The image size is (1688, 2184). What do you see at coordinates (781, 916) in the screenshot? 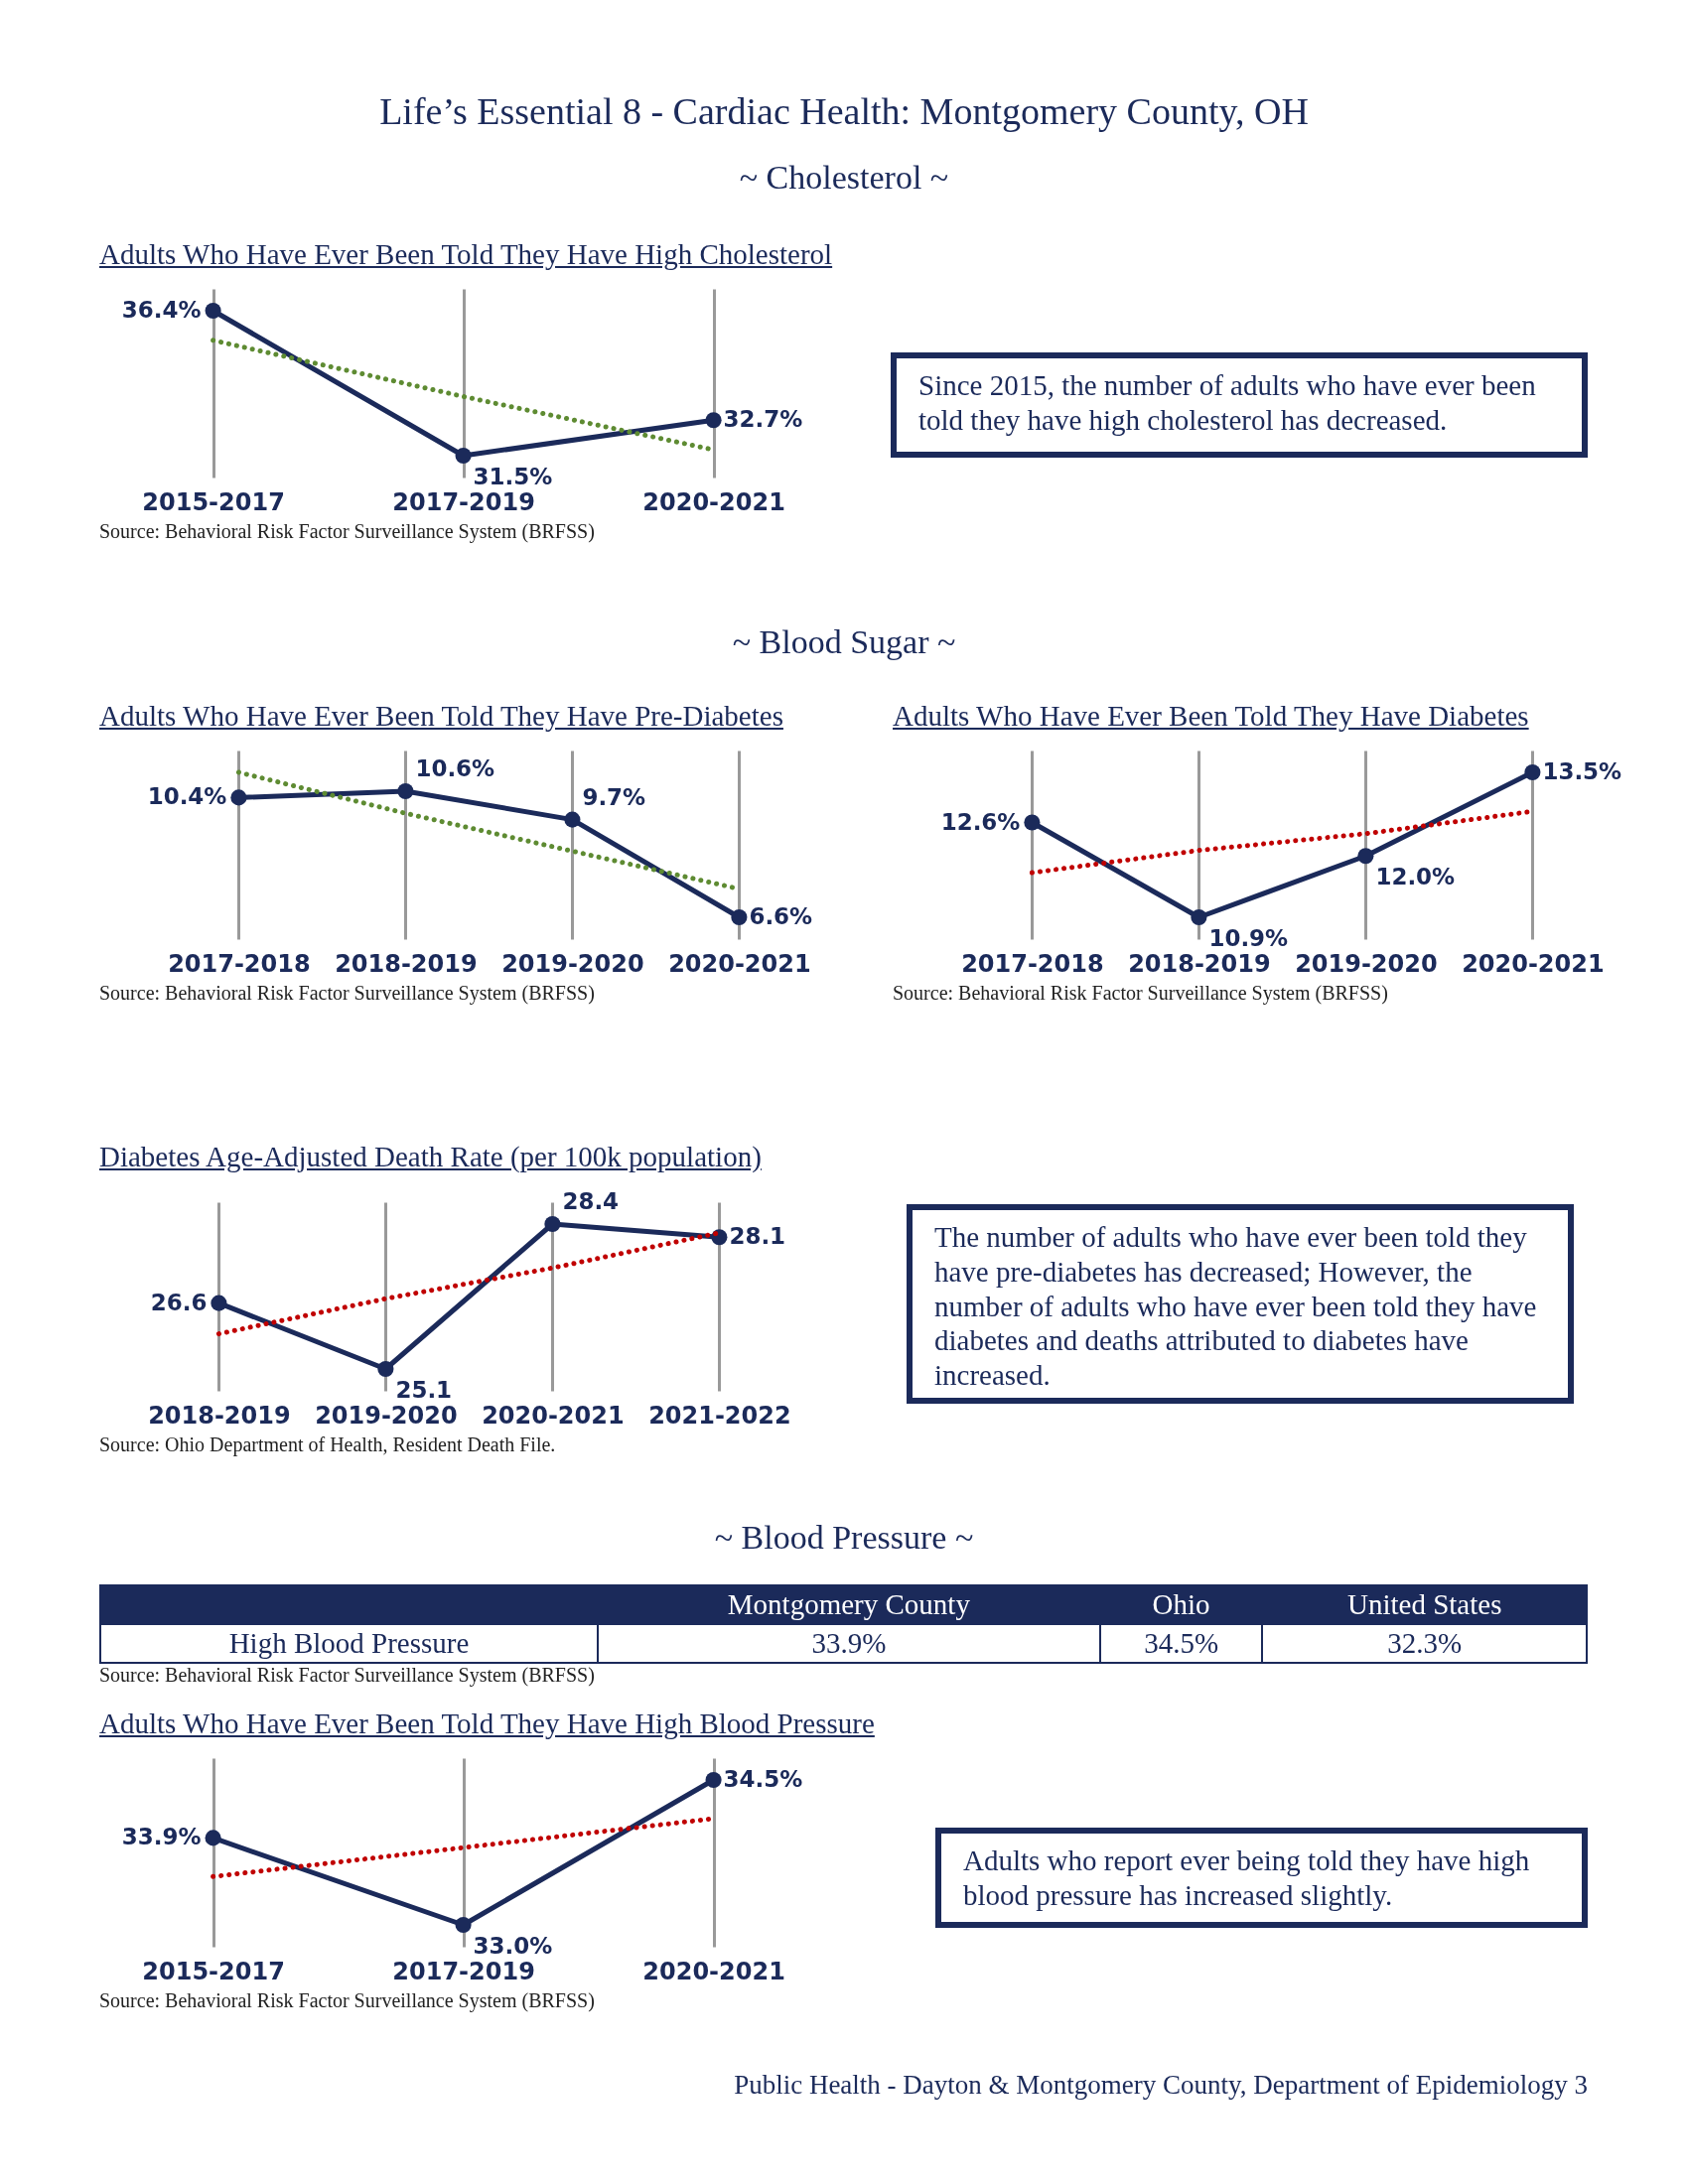
I see `data-label: 6.6%` at bounding box center [781, 916].